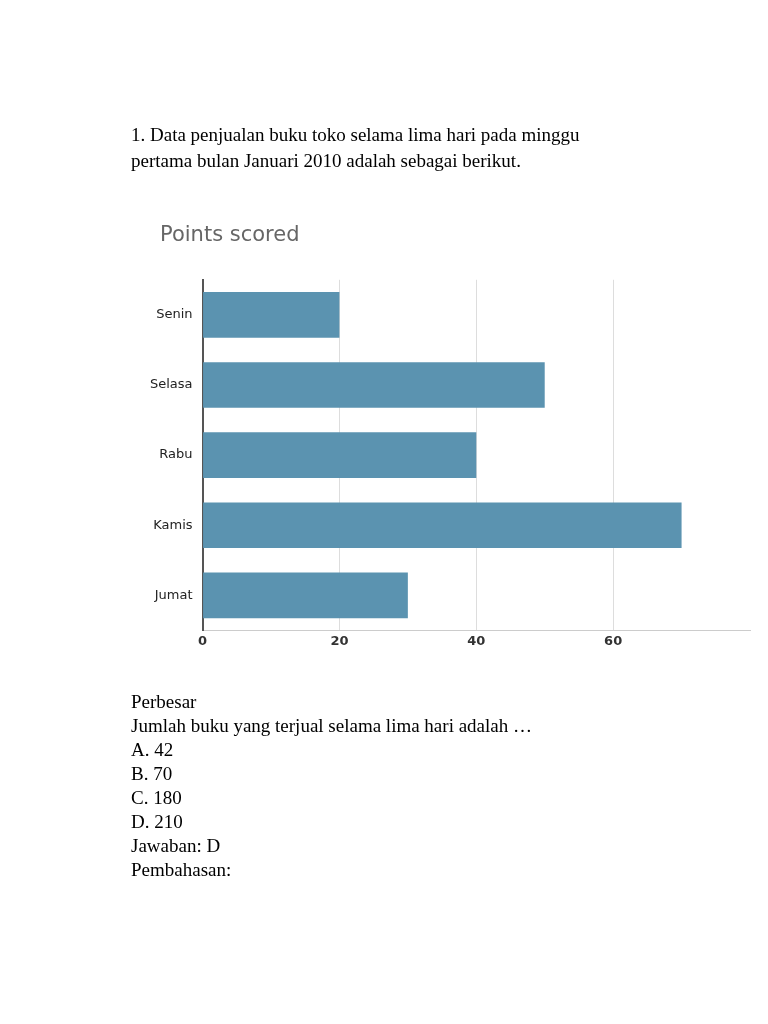 The width and height of the screenshot is (768, 1024). What do you see at coordinates (153, 750) in the screenshot?
I see `text: A. 42` at bounding box center [153, 750].